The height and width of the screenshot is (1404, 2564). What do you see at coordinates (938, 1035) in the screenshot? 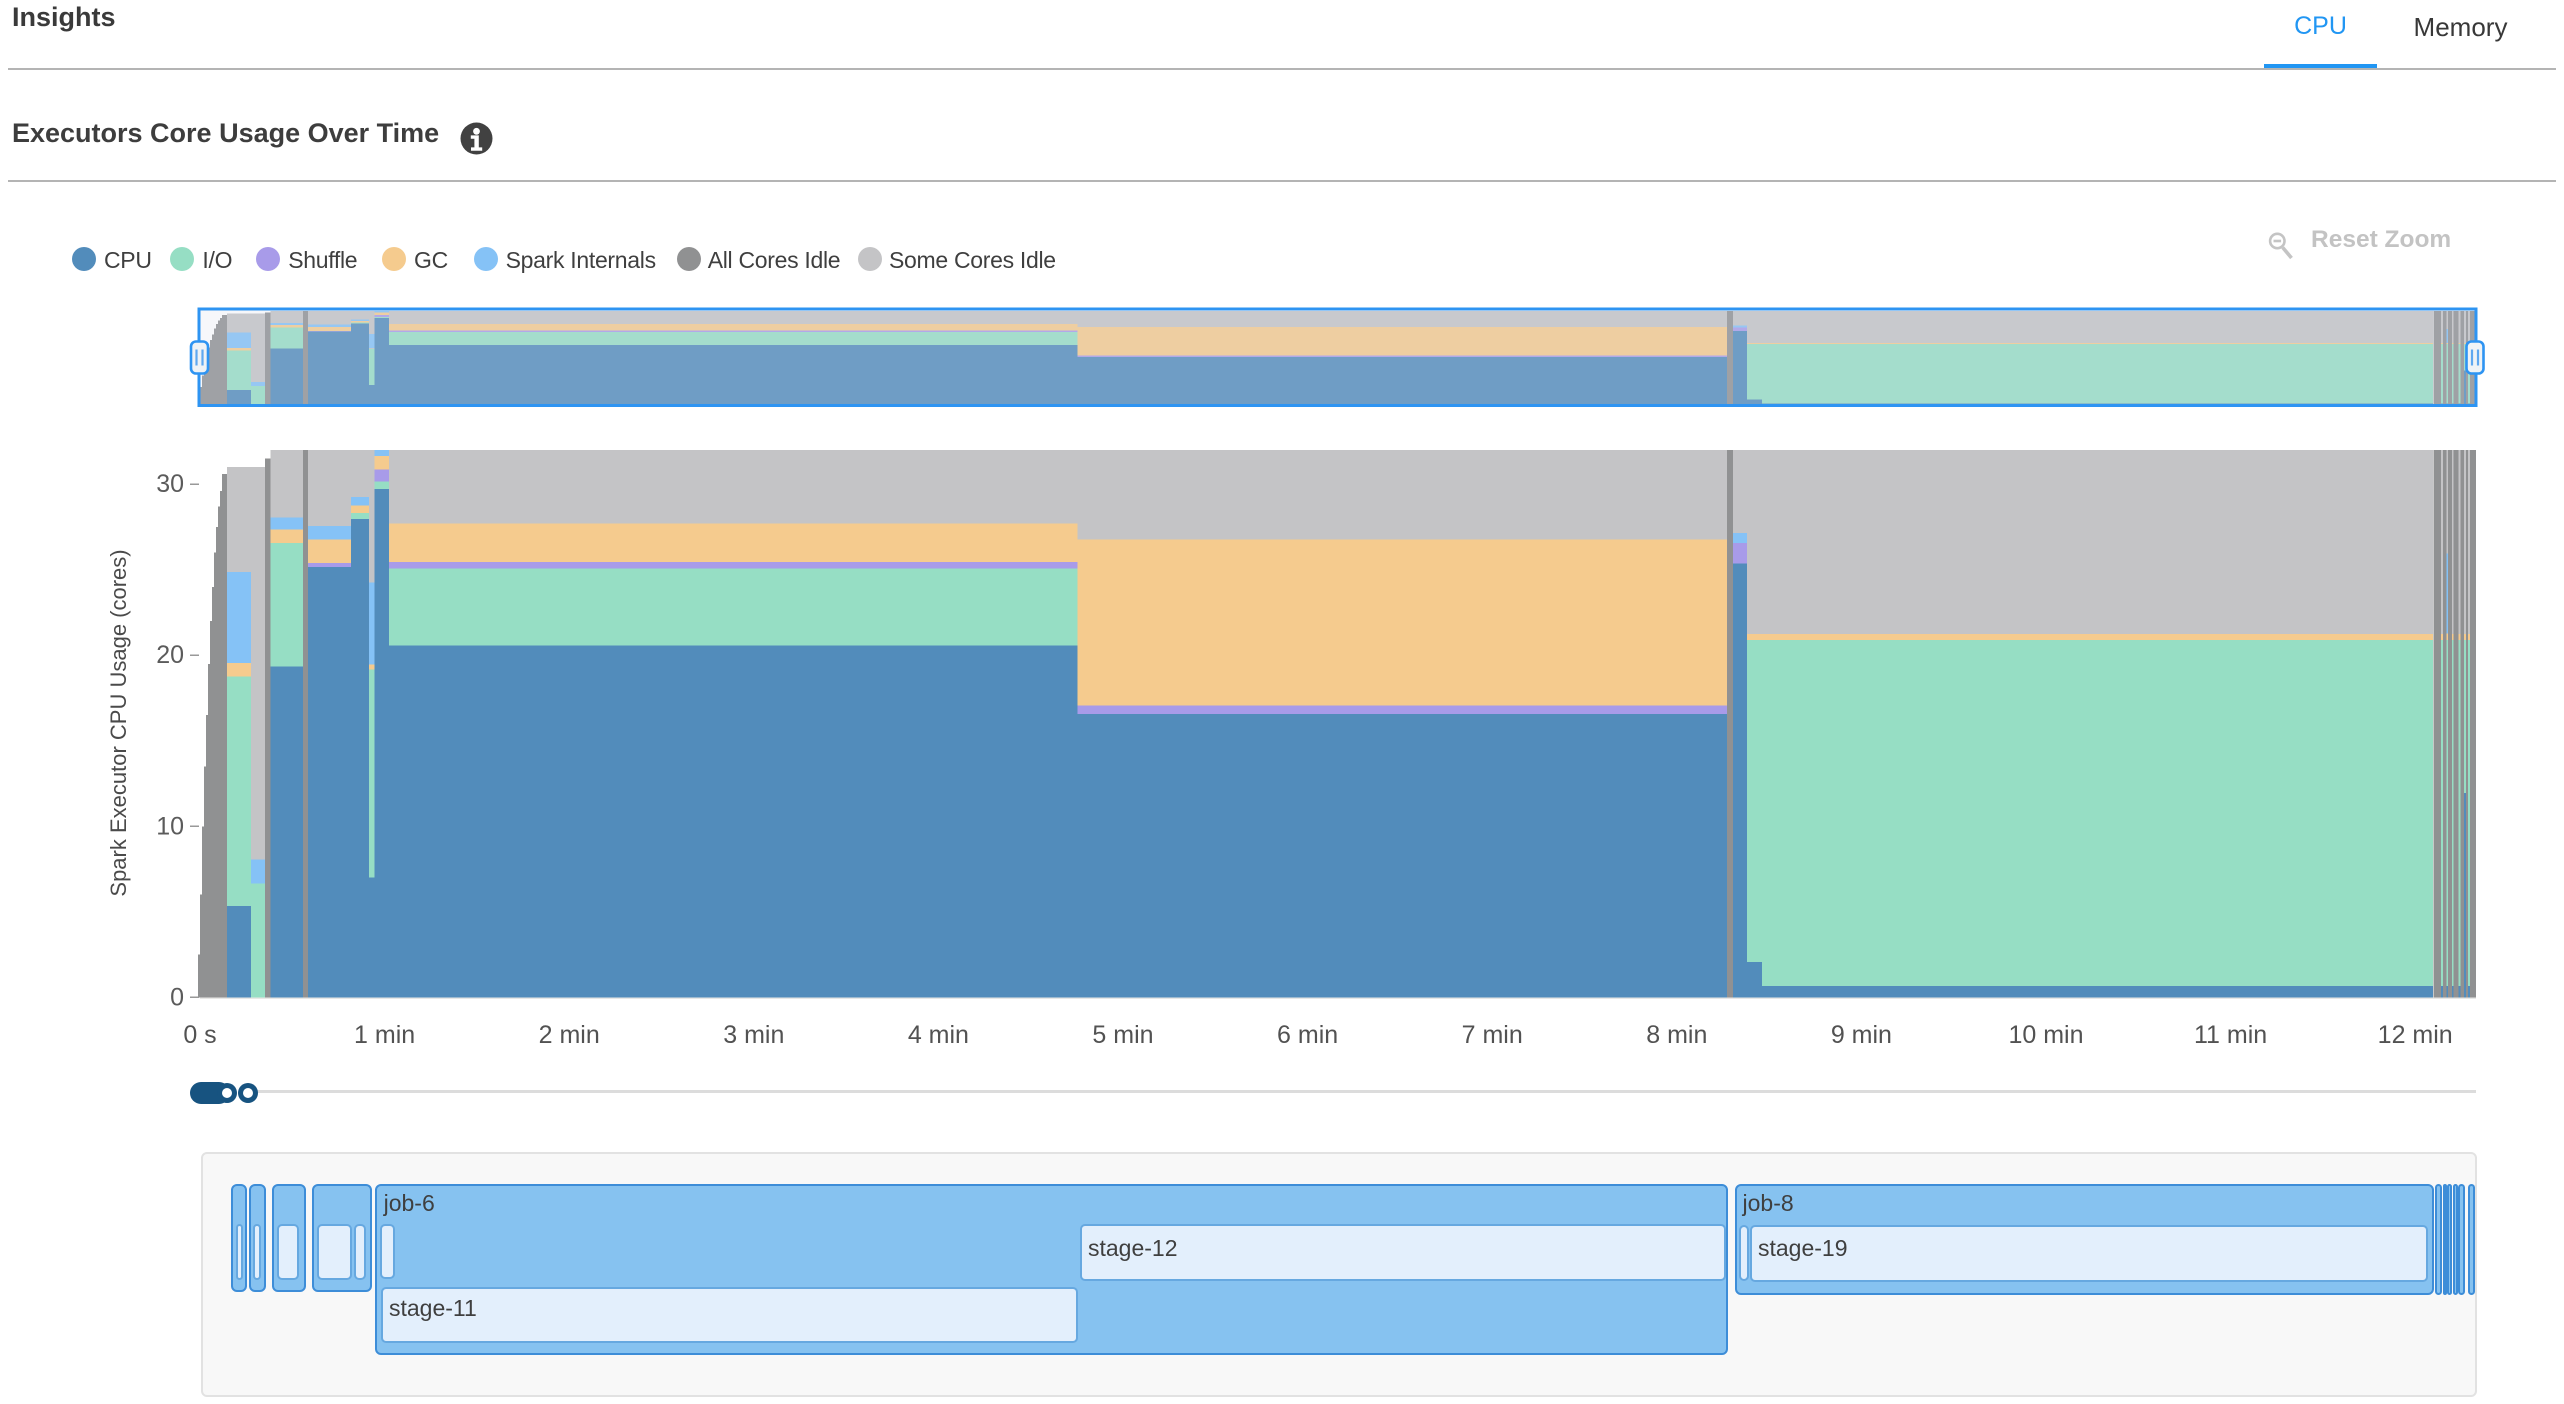
I see `svg-text: 4 min` at bounding box center [938, 1035].